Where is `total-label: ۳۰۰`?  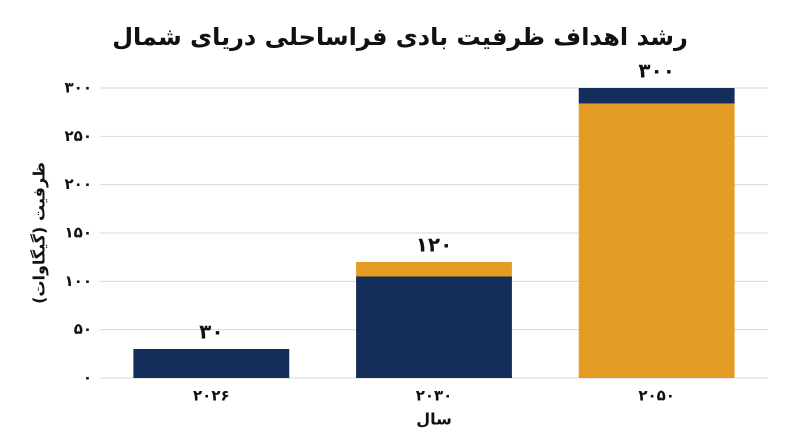 total-label: ۳۰۰ is located at coordinates (656, 71).